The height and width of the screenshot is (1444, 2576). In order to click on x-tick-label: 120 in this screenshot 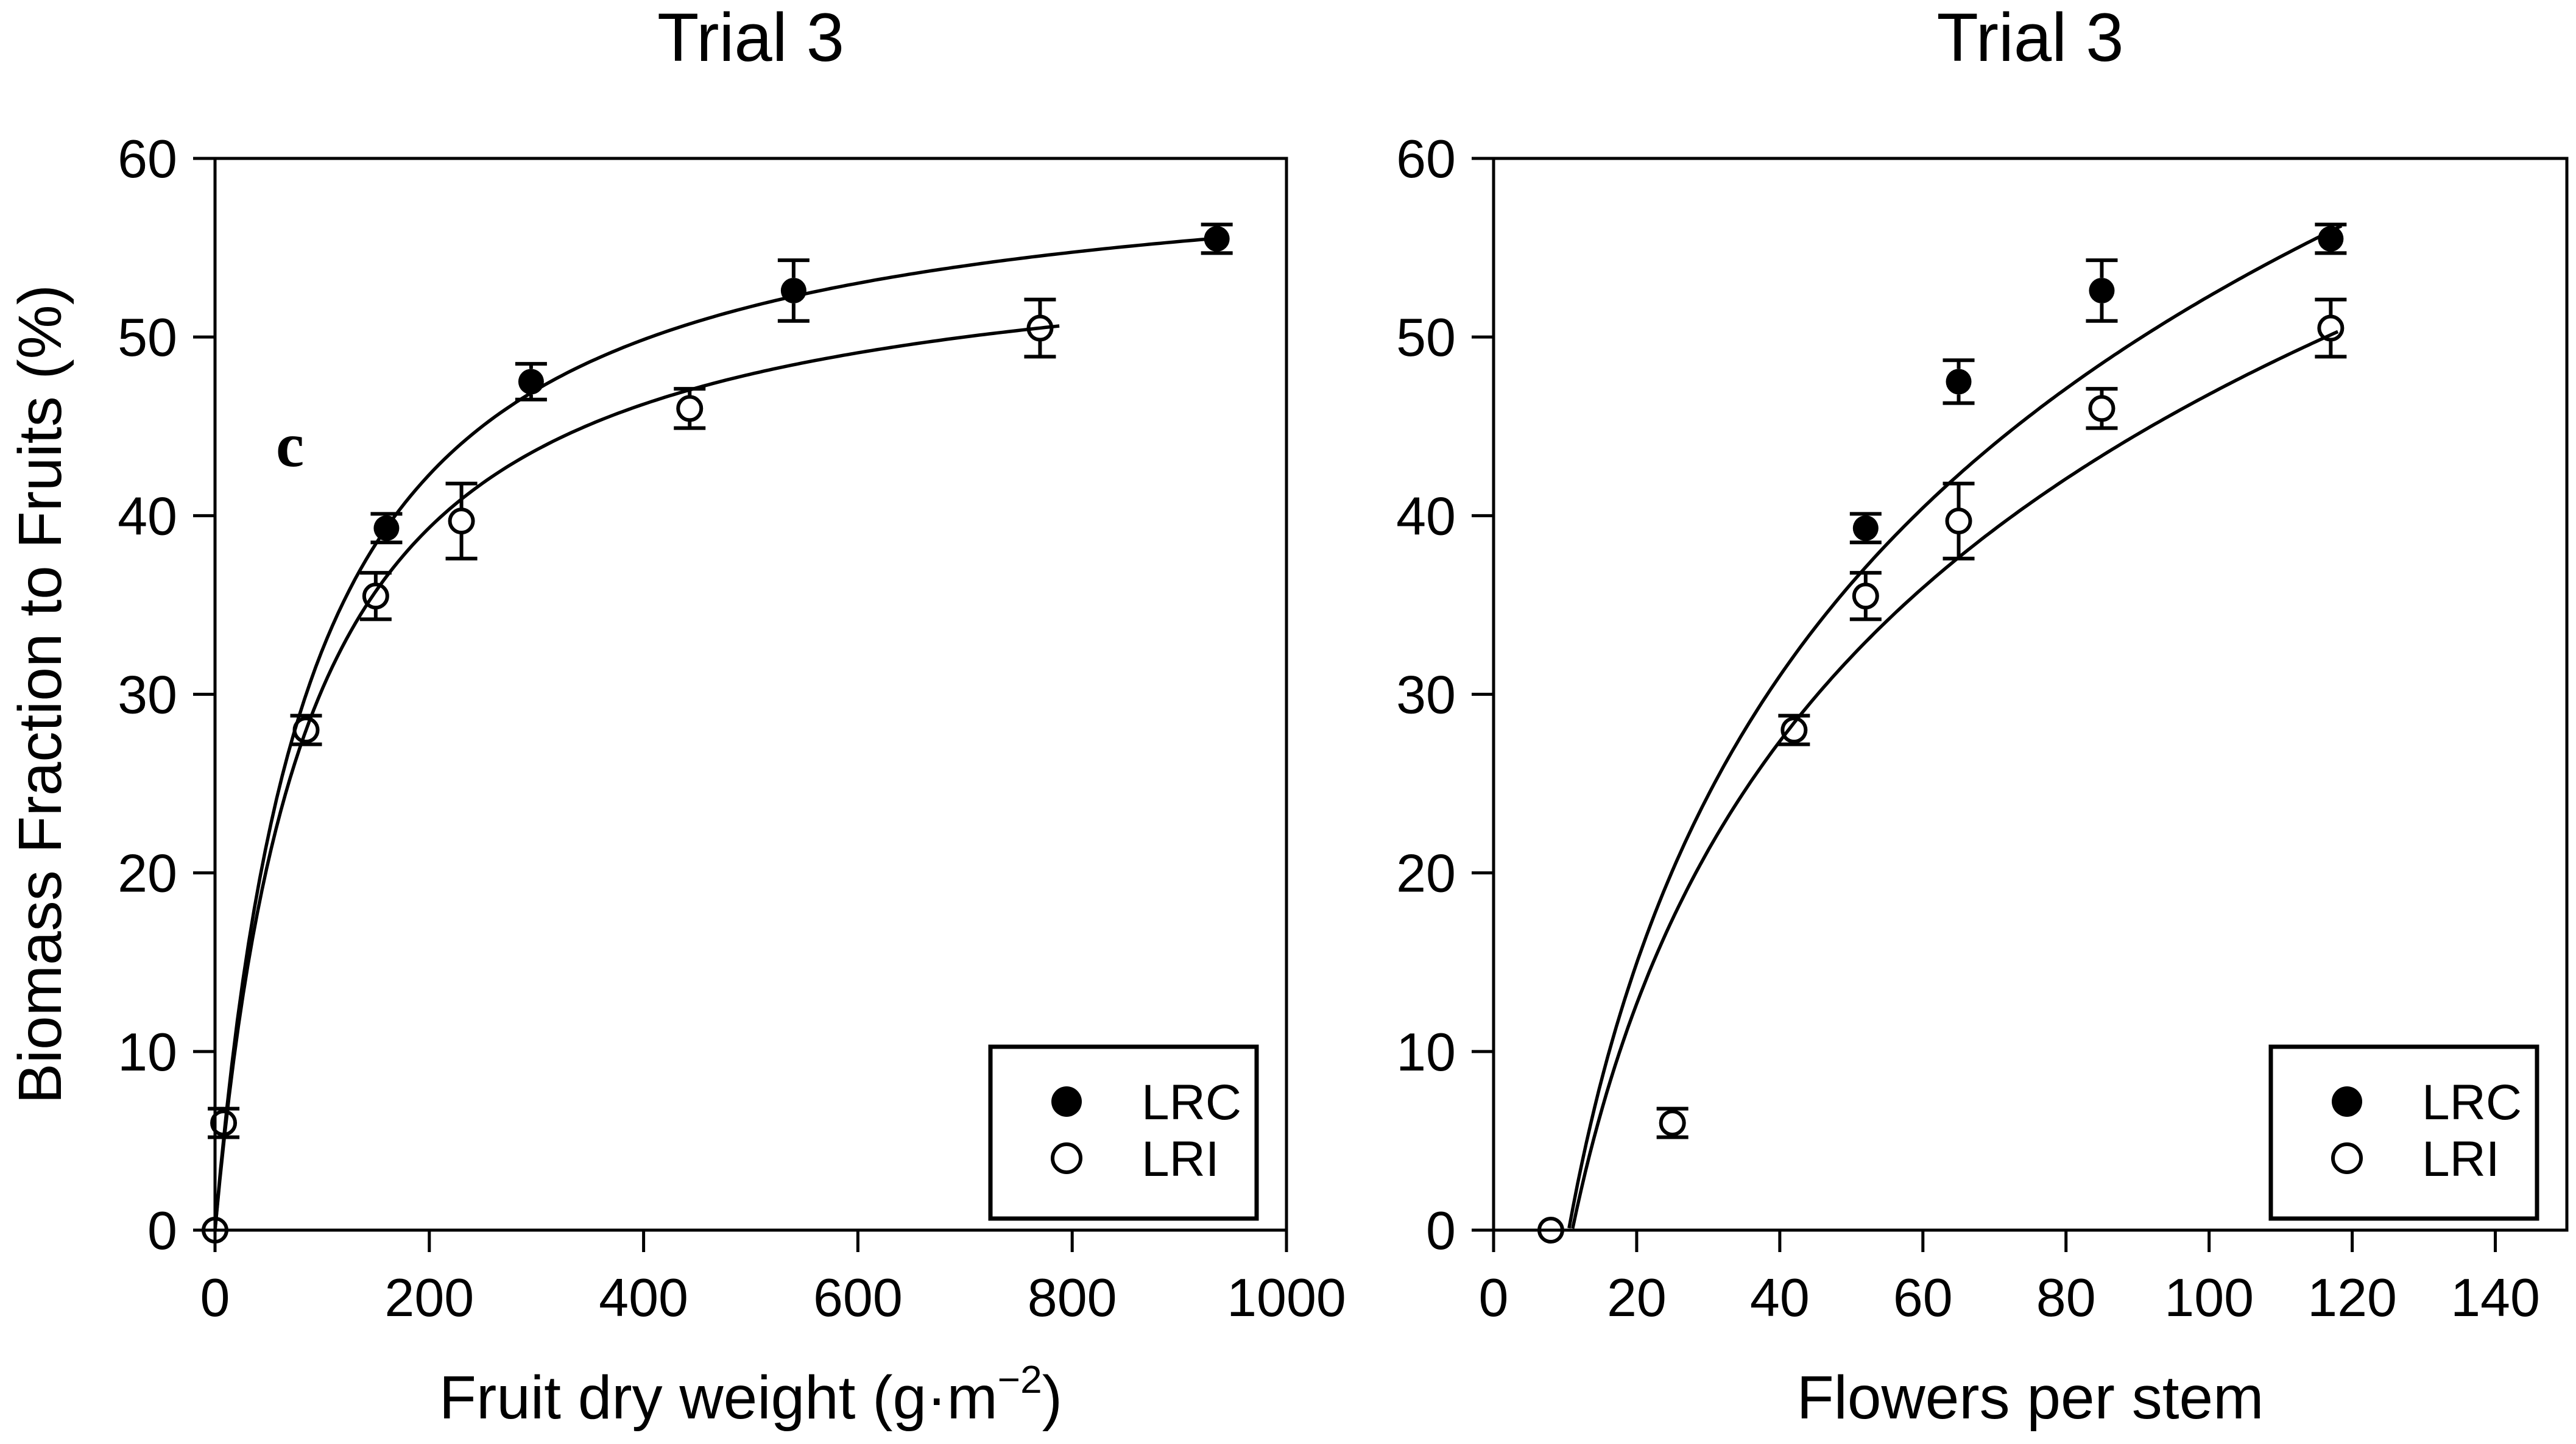, I will do `click(2352, 1297)`.